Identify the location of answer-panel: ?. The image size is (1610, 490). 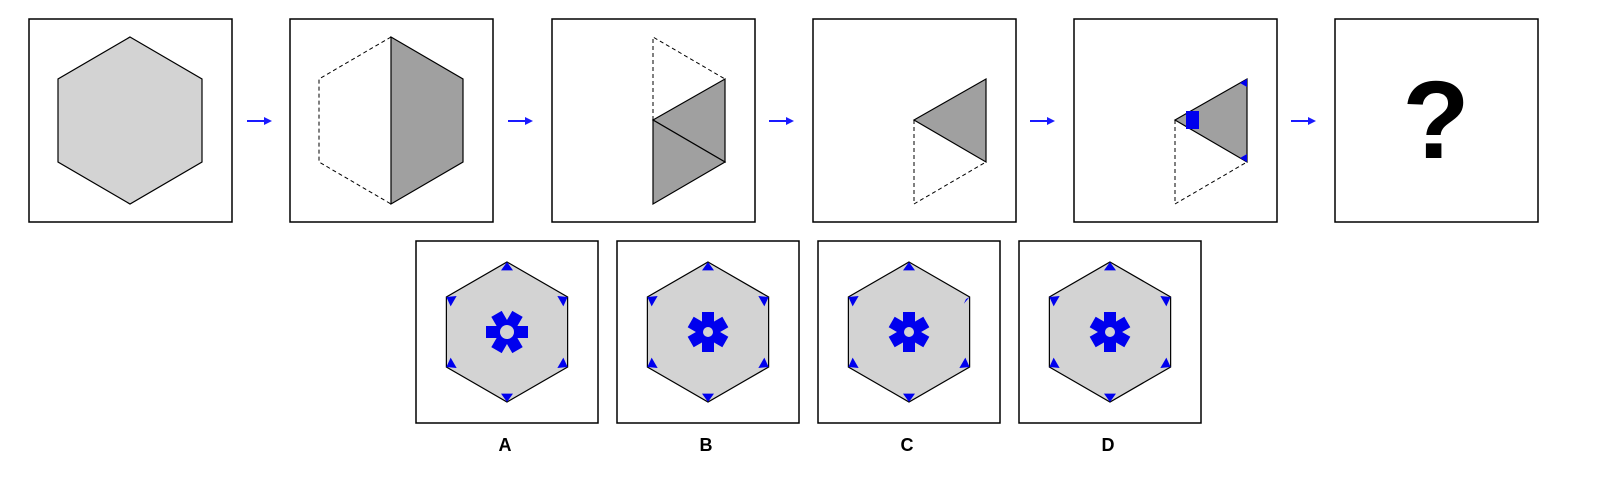
(1436, 120).